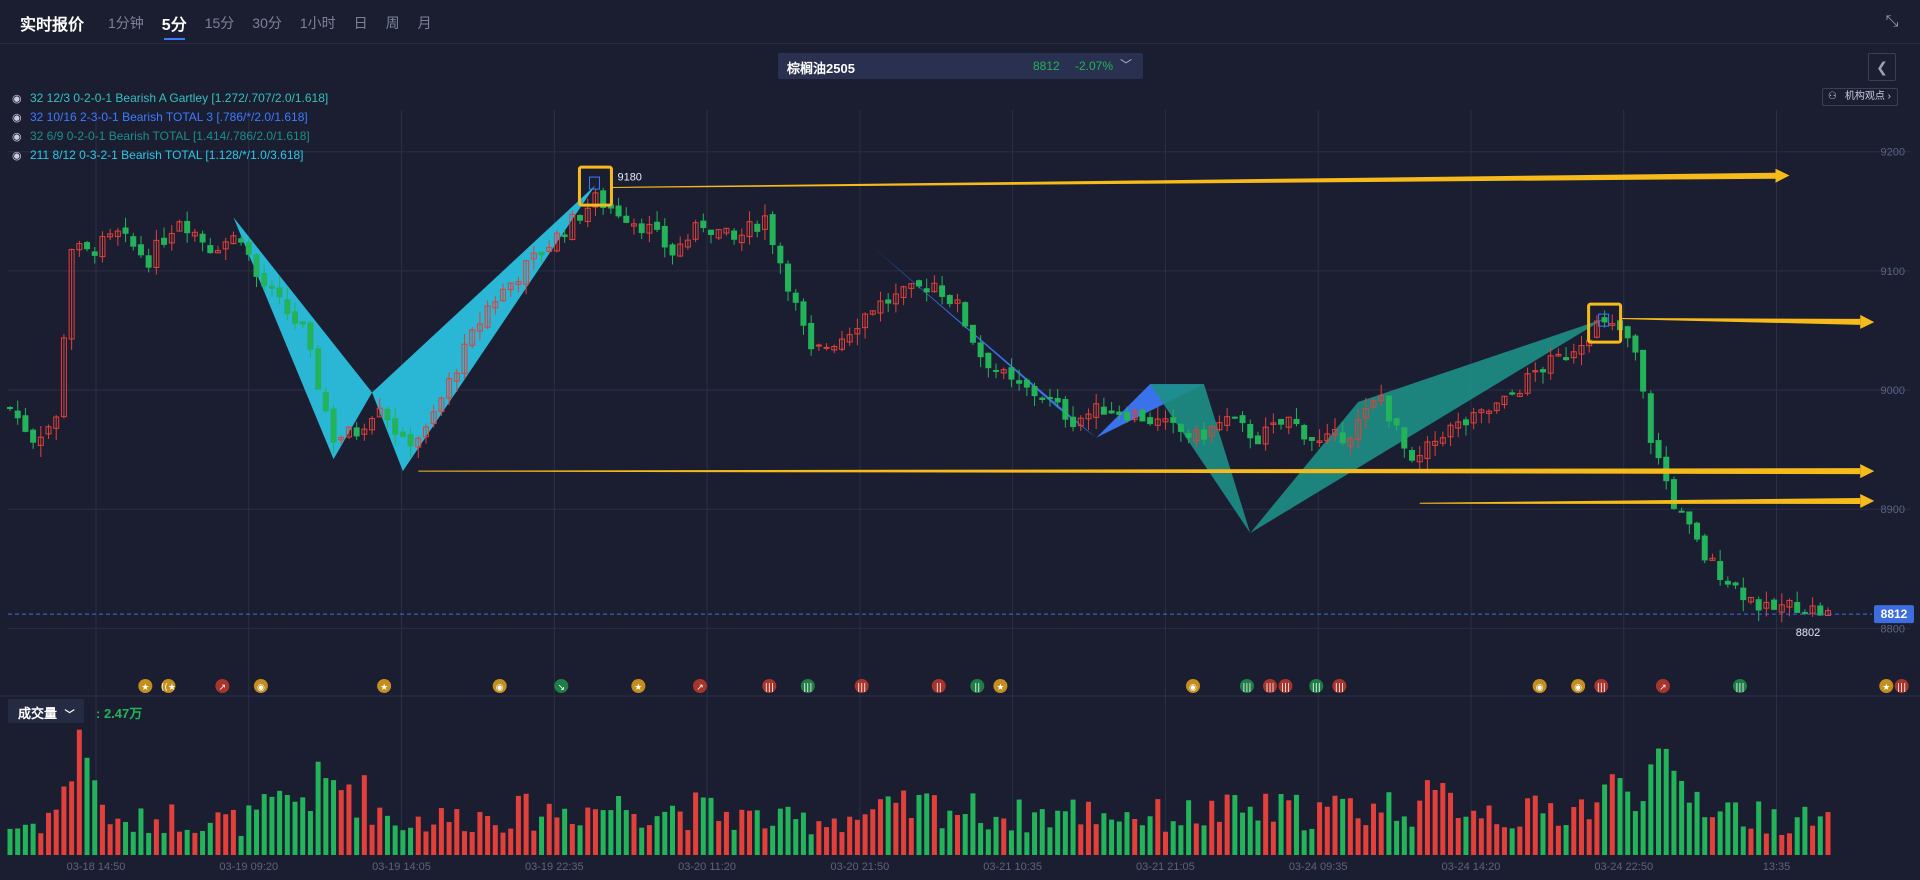 The image size is (1920, 880). I want to click on collapse-icon: ⤡, so click(1892, 21).